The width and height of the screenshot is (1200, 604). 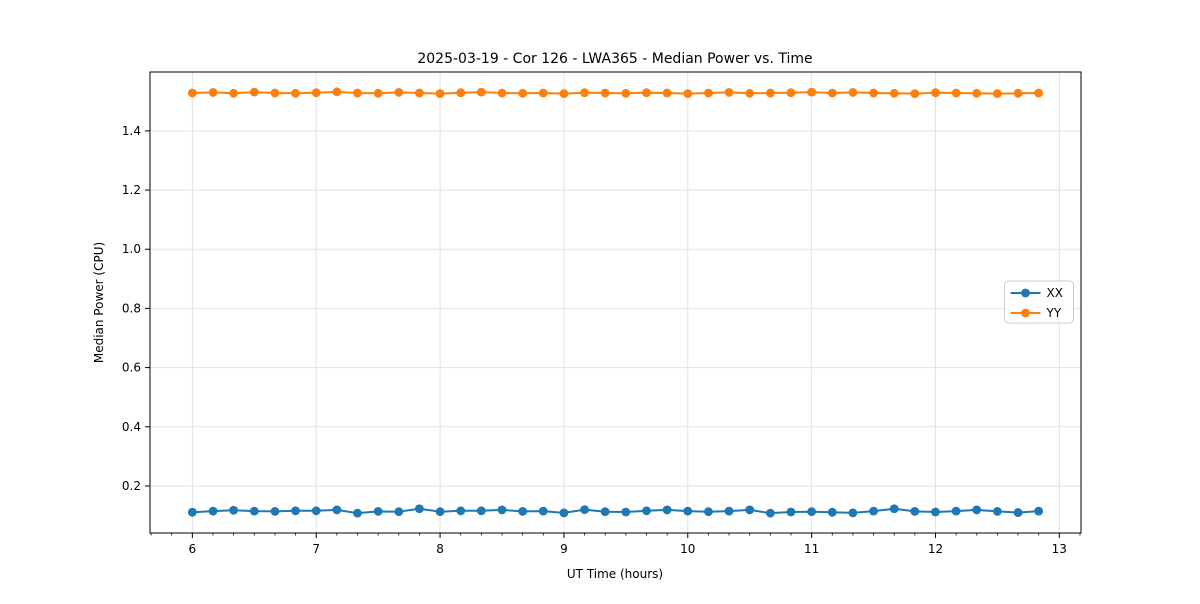 What do you see at coordinates (935, 549) in the screenshot?
I see `x-tick-label: 12` at bounding box center [935, 549].